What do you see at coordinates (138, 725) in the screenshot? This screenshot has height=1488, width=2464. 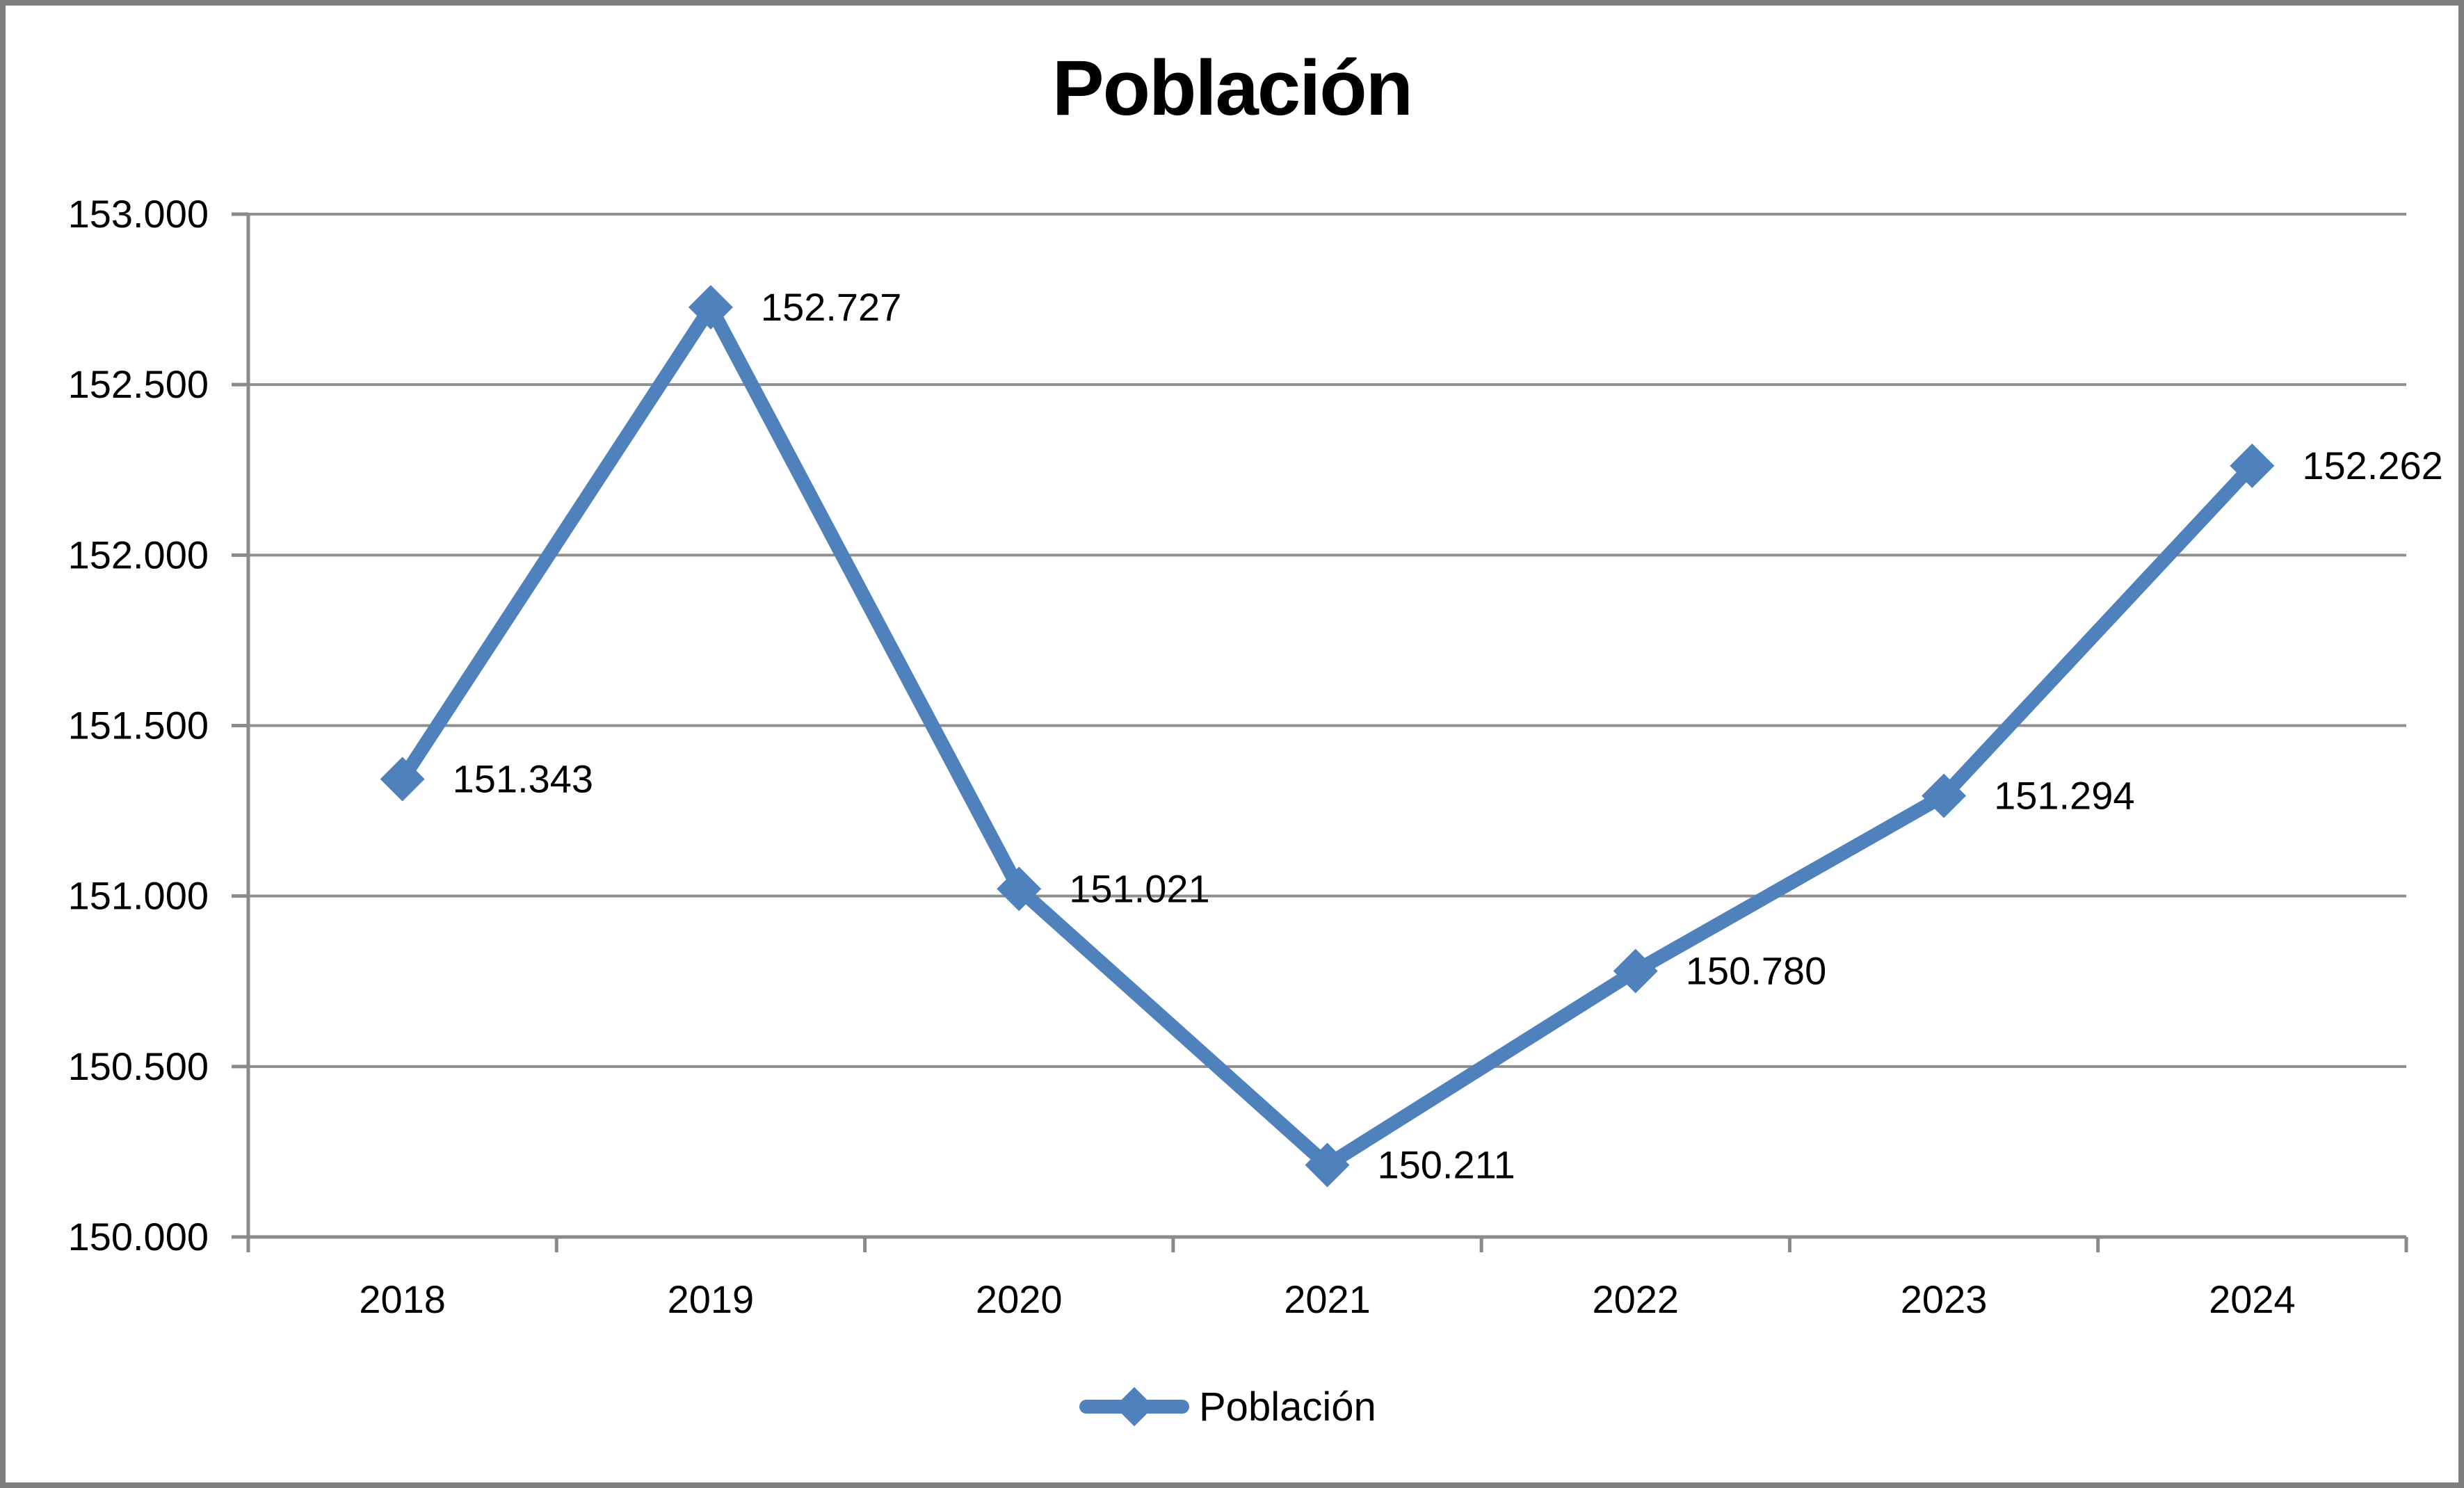 I see `y-axis-label: 151.500` at bounding box center [138, 725].